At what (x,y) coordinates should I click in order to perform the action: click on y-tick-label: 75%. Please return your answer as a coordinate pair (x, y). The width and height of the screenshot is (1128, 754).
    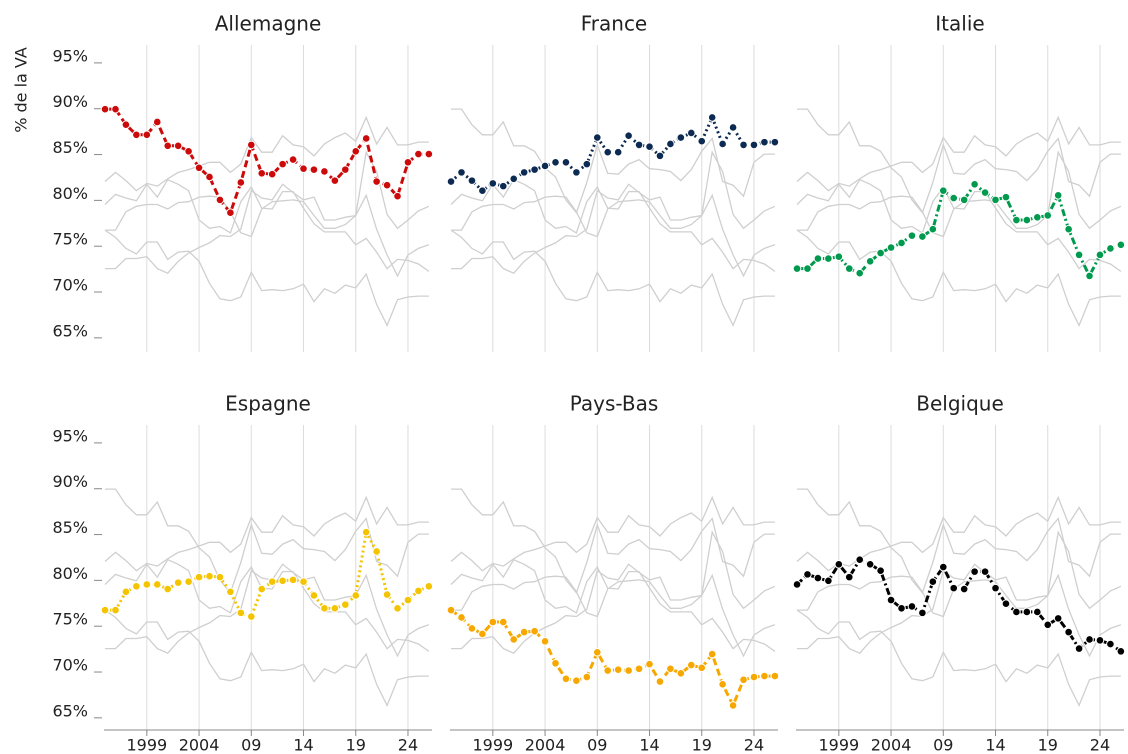
    Looking at the image, I should click on (70, 239).